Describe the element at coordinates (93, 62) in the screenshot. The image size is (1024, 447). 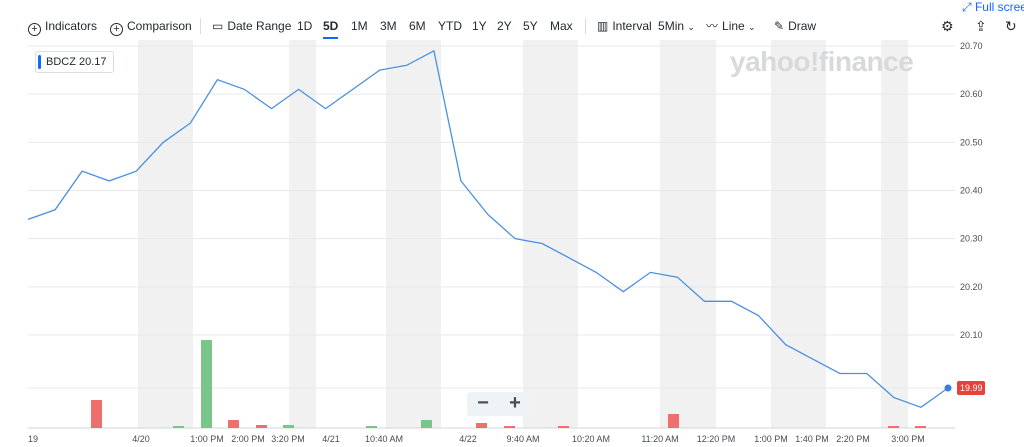
I see `ticker-value: 20.17` at that location.